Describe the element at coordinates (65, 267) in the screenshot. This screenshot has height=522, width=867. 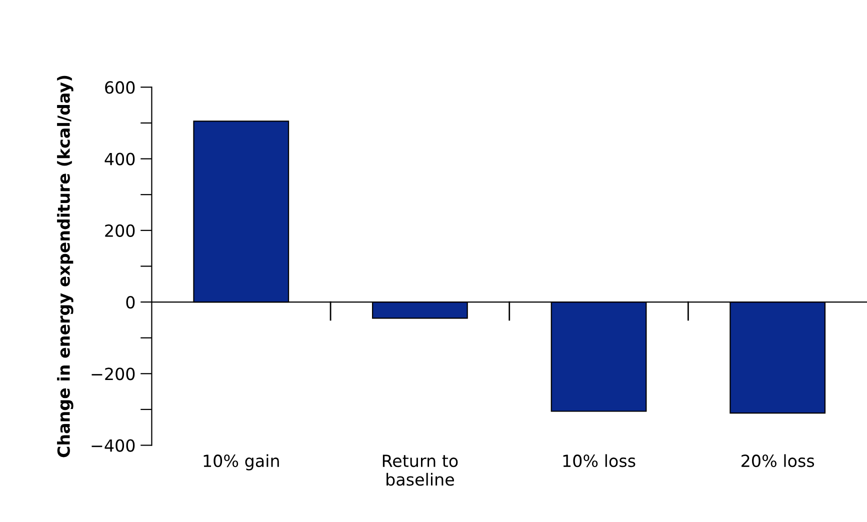
I see `y-axis-title: Change in energy expenditure (kcal/day)` at that location.